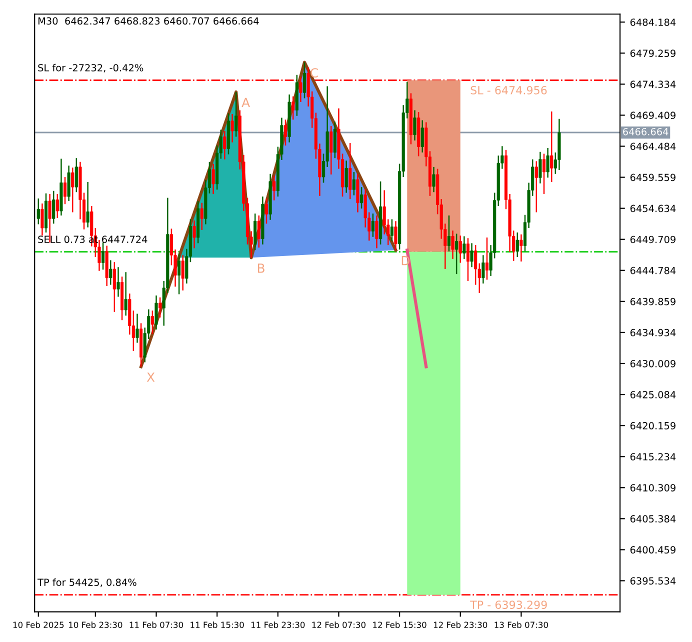  I want to click on y-tick-label: 6430.009, so click(653, 364).